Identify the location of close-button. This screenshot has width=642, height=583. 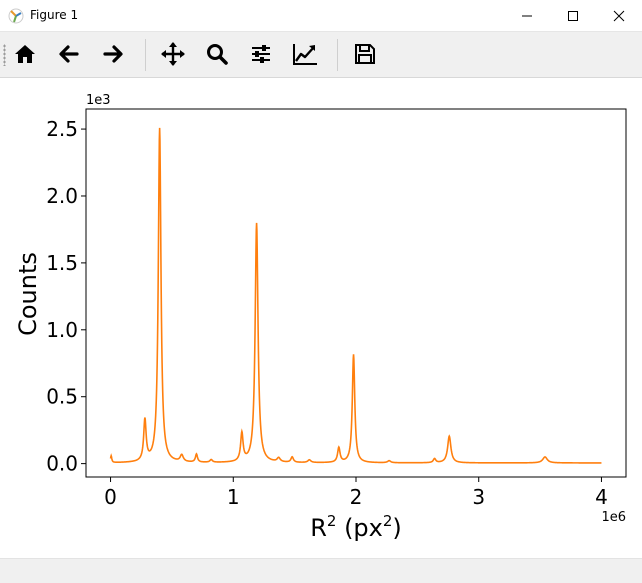
(619, 15).